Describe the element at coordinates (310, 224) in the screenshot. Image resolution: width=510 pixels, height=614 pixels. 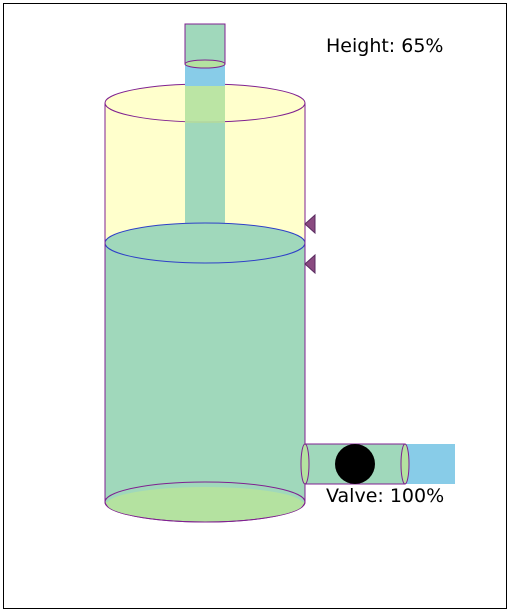
I see `level-marker-high` at that location.